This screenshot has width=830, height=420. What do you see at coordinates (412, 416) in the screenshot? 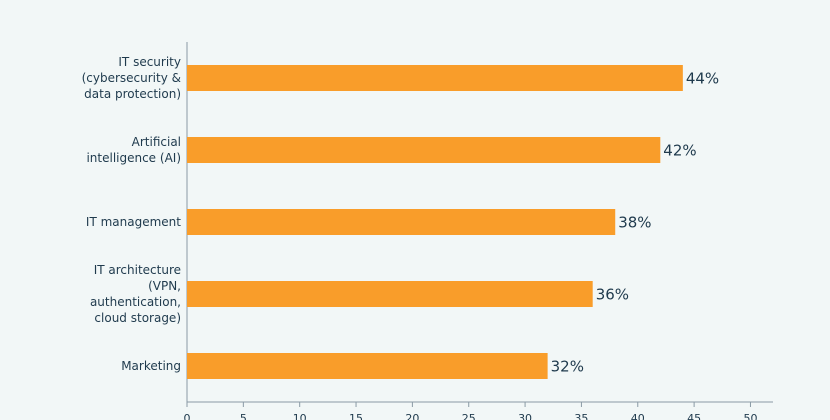
I see `x-tick-label: 20` at bounding box center [412, 416].